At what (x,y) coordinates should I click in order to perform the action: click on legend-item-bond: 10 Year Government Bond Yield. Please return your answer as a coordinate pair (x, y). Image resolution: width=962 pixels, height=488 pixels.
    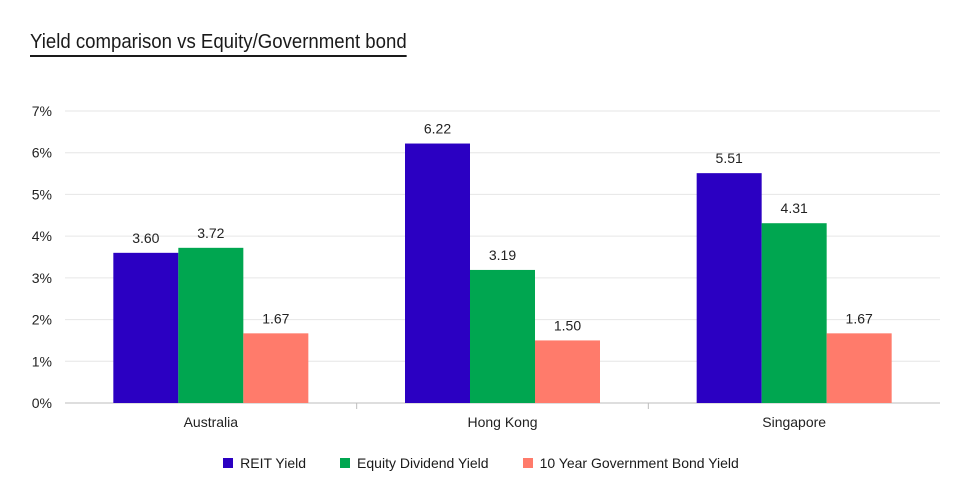
    Looking at the image, I should click on (630, 463).